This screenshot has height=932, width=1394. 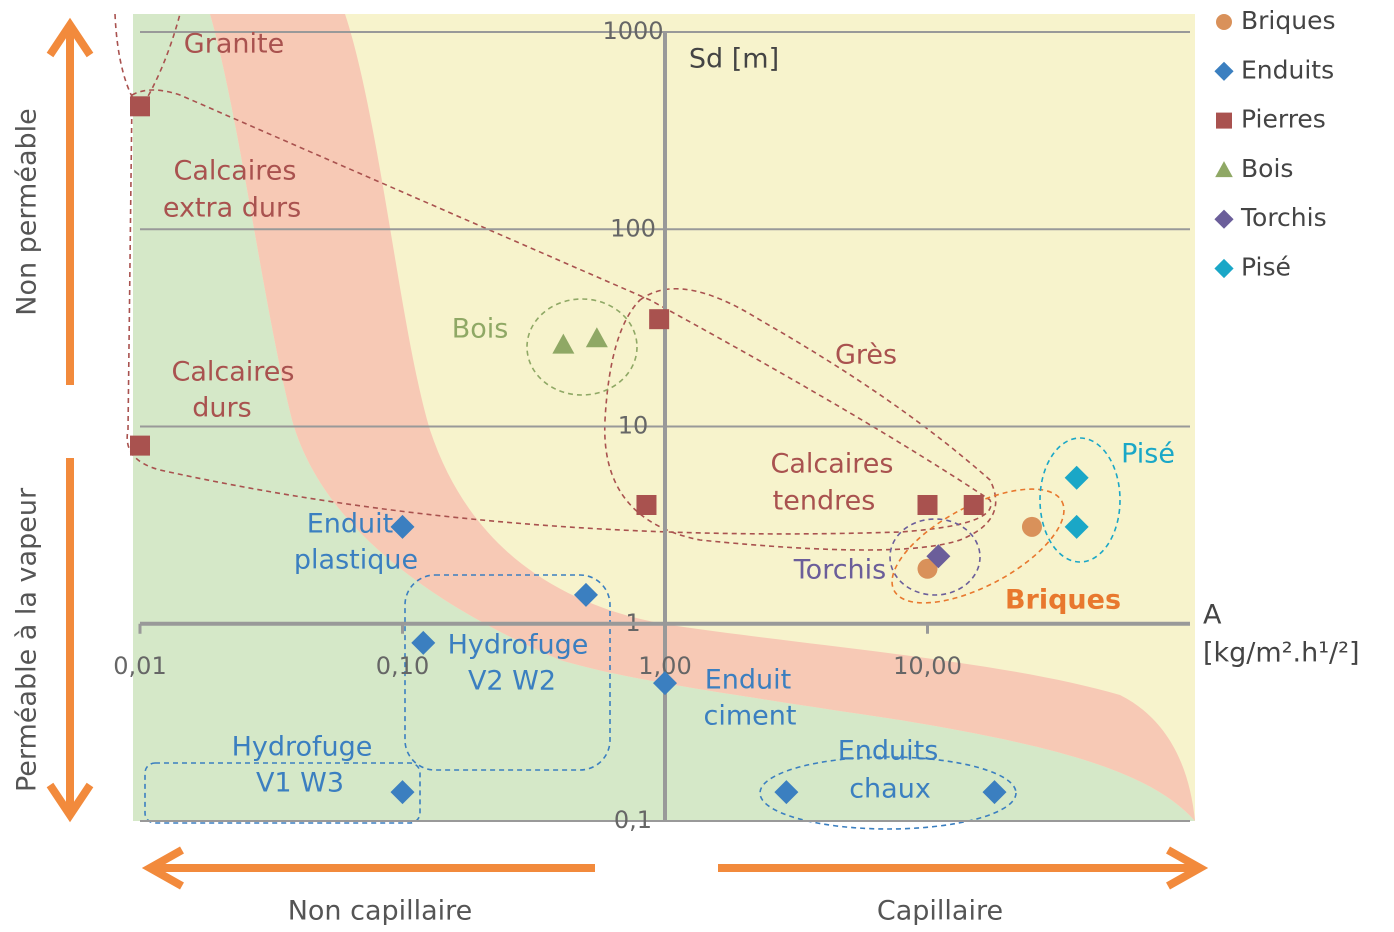 I want to click on annotation: extra durs, so click(x=232, y=208).